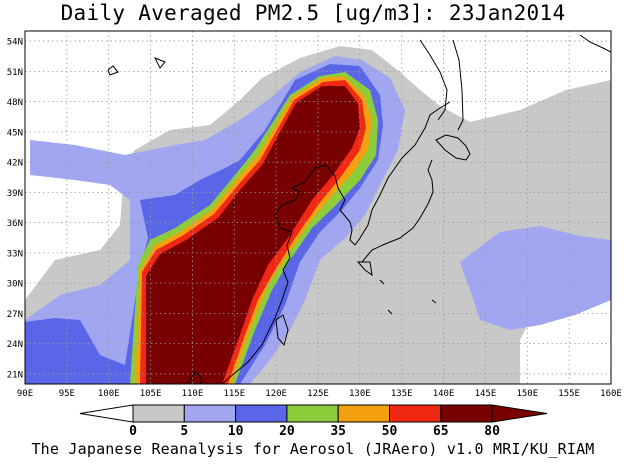 This screenshot has width=626, height=466. I want to click on lon-tick-label: 90E, so click(25, 394).